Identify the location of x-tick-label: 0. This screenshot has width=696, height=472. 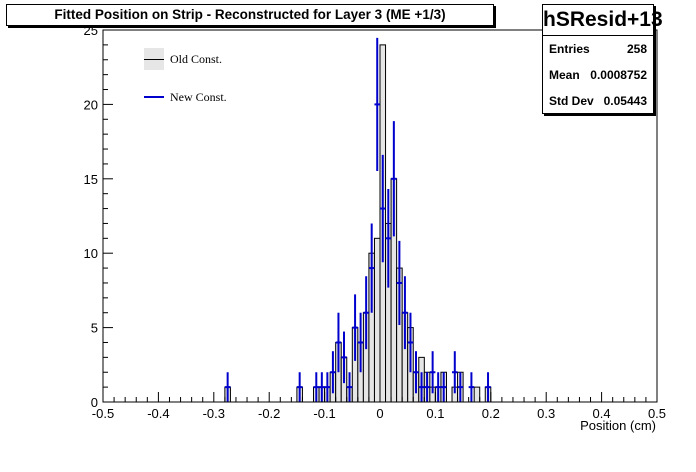
(379, 413).